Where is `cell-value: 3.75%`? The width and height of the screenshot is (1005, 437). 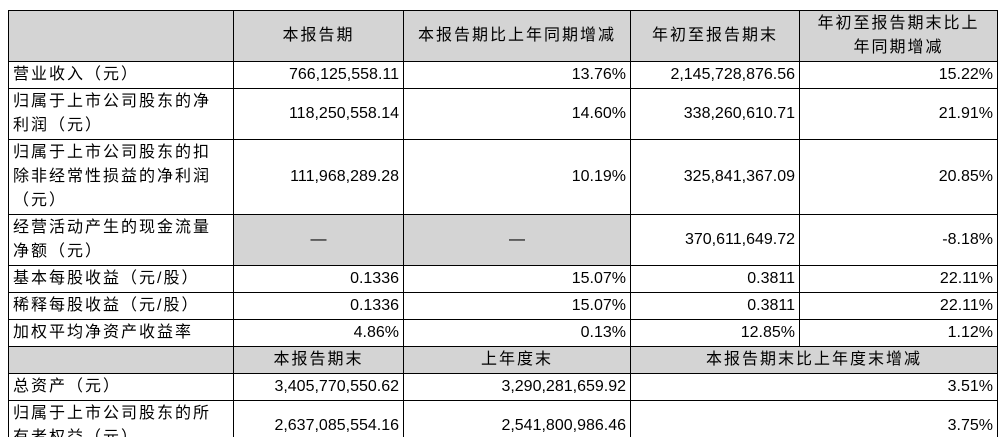 cell-value: 3.75% is located at coordinates (814, 418).